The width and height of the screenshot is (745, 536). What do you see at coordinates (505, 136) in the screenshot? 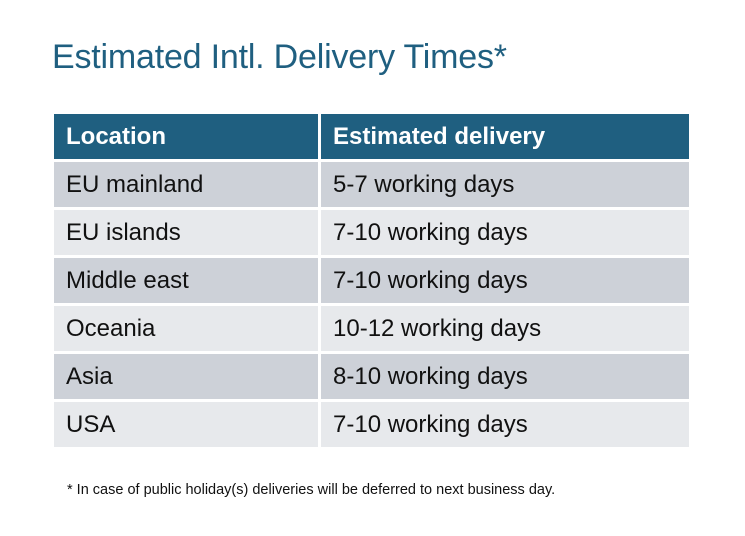
I see `header-estimated-delivery: Estimated delivery` at bounding box center [505, 136].